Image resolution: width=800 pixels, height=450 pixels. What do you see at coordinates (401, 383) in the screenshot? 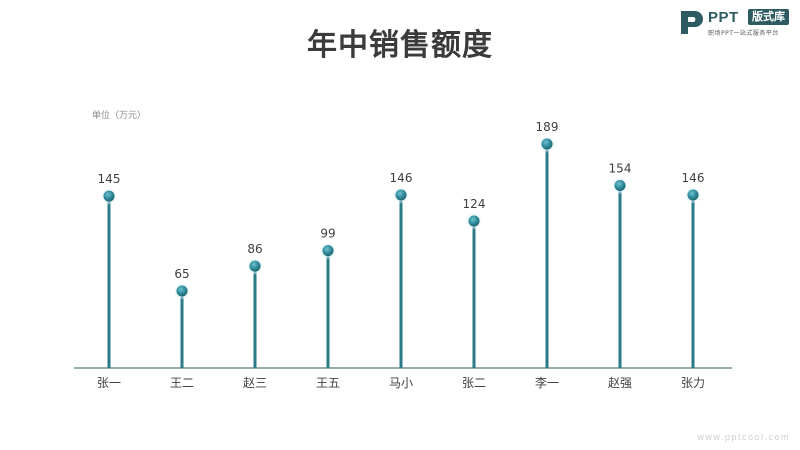
I see `category-label-4: 马小` at bounding box center [401, 383].